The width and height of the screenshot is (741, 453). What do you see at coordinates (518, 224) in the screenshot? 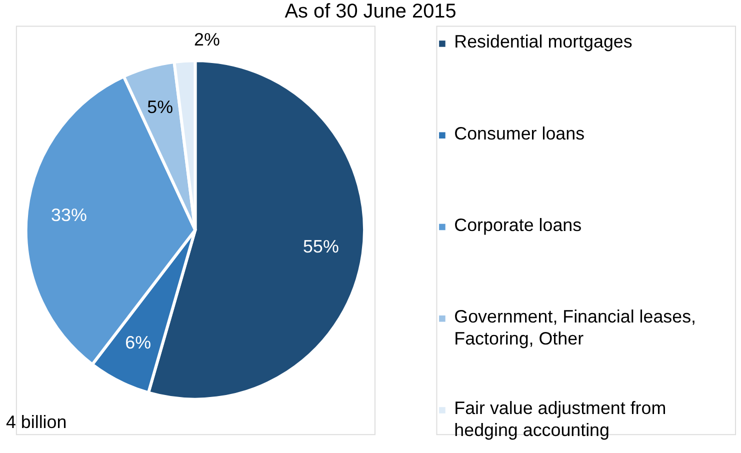
I see `legend-label: Corporate loans` at bounding box center [518, 224].